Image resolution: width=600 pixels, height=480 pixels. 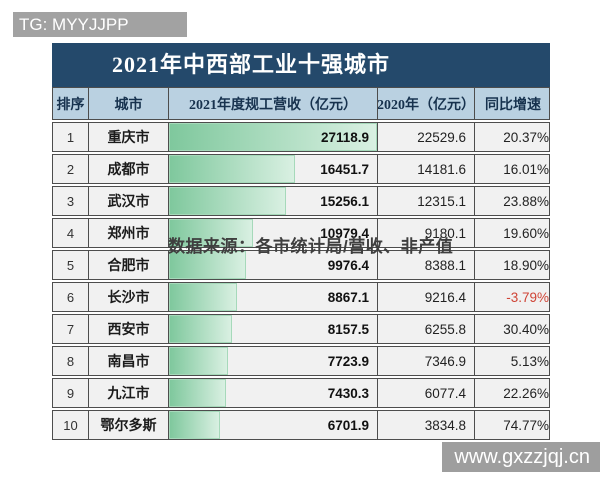 I want to click on header-cell-2: 2021年度规工营收（亿元）, so click(x=273, y=103).